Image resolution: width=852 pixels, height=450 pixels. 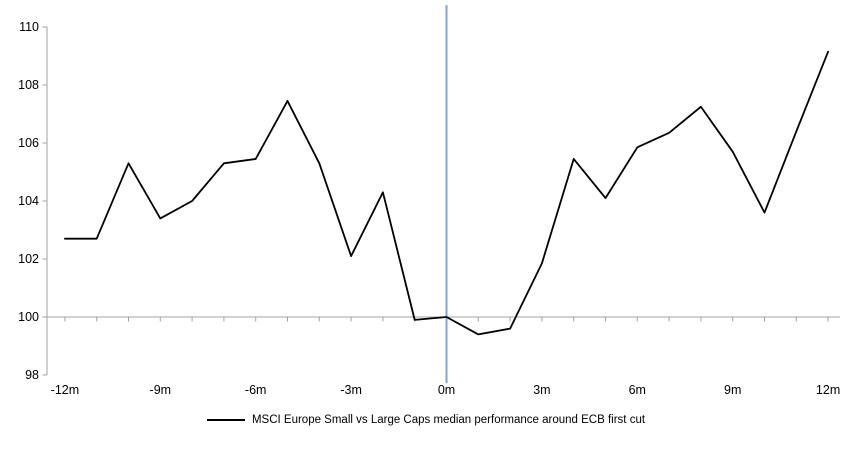 I want to click on x-tick-label: -3m, so click(x=351, y=390).